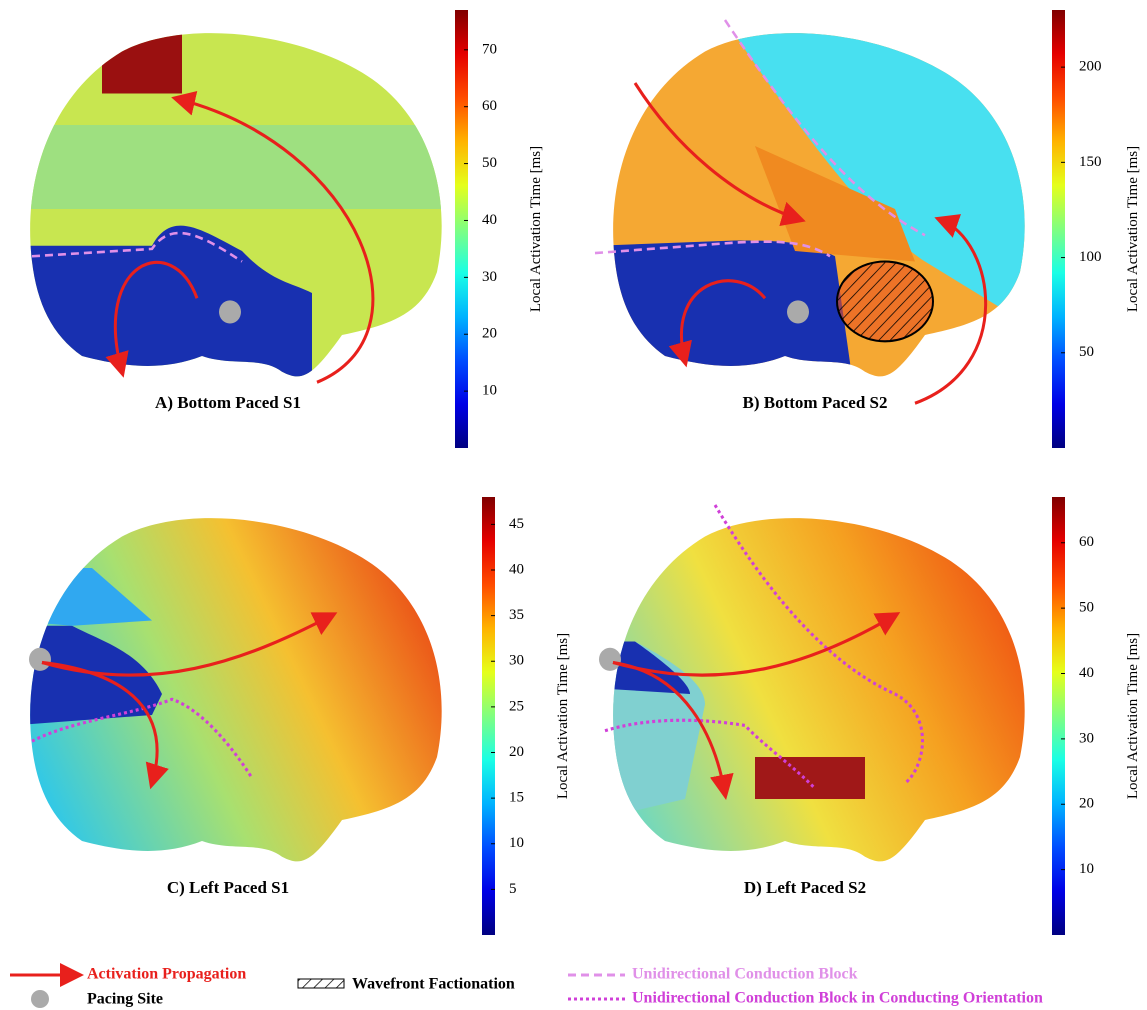 Image resolution: width=1147 pixels, height=1010 pixels. I want to click on caption: D) Left Paced S2, so click(805, 887).